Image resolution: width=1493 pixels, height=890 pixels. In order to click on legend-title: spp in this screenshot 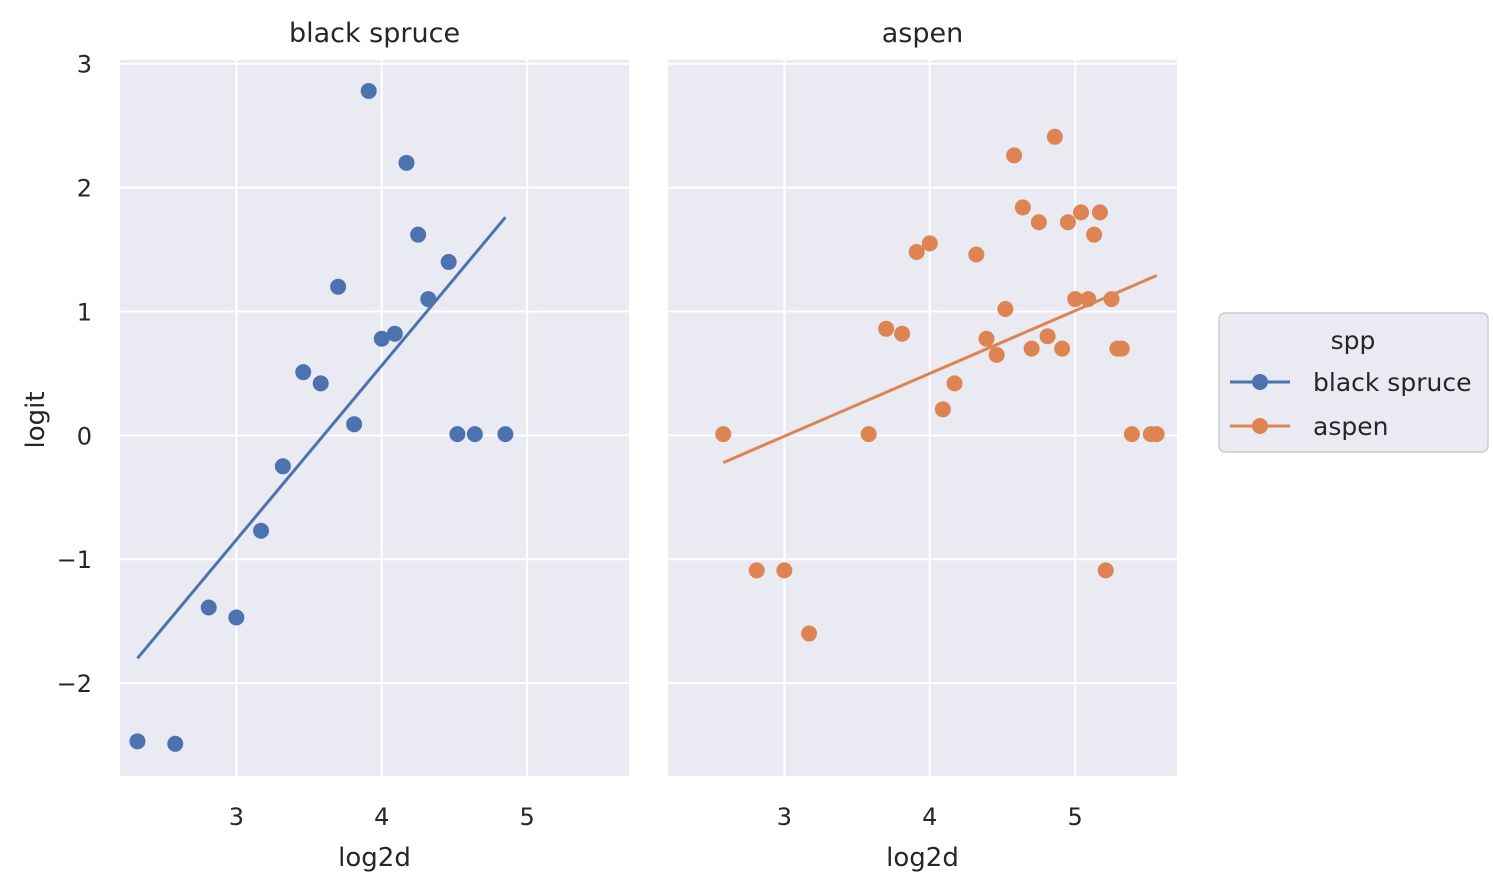, I will do `click(1353, 340)`.